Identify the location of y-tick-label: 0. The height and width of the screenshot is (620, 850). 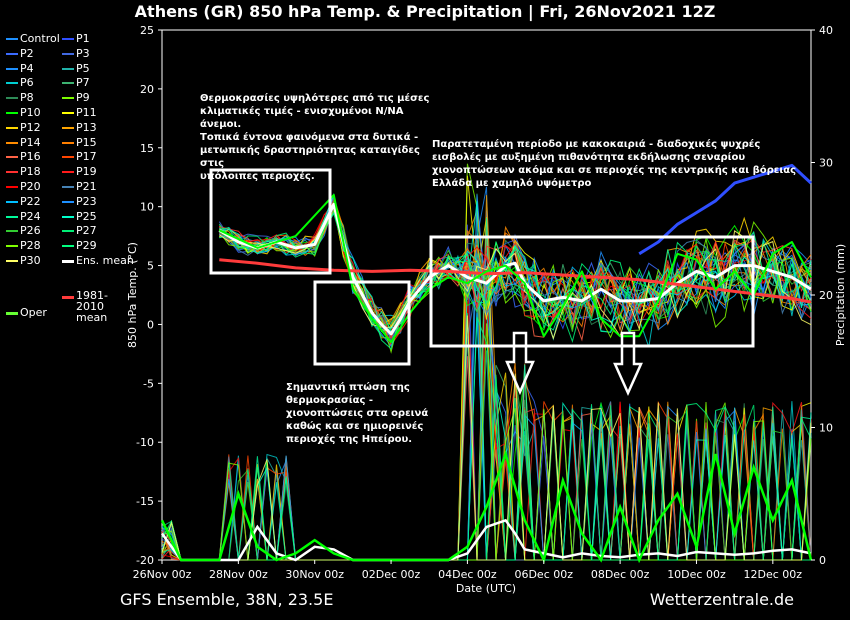
(150, 324).